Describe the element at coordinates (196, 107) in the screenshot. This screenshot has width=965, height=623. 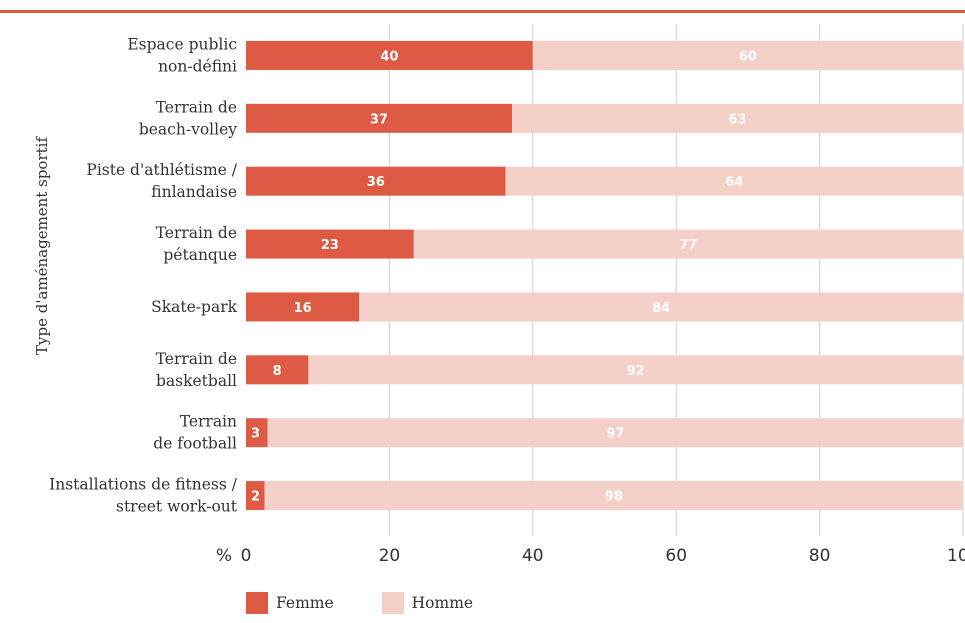
I see `category-label-1-0: Terrain de` at that location.